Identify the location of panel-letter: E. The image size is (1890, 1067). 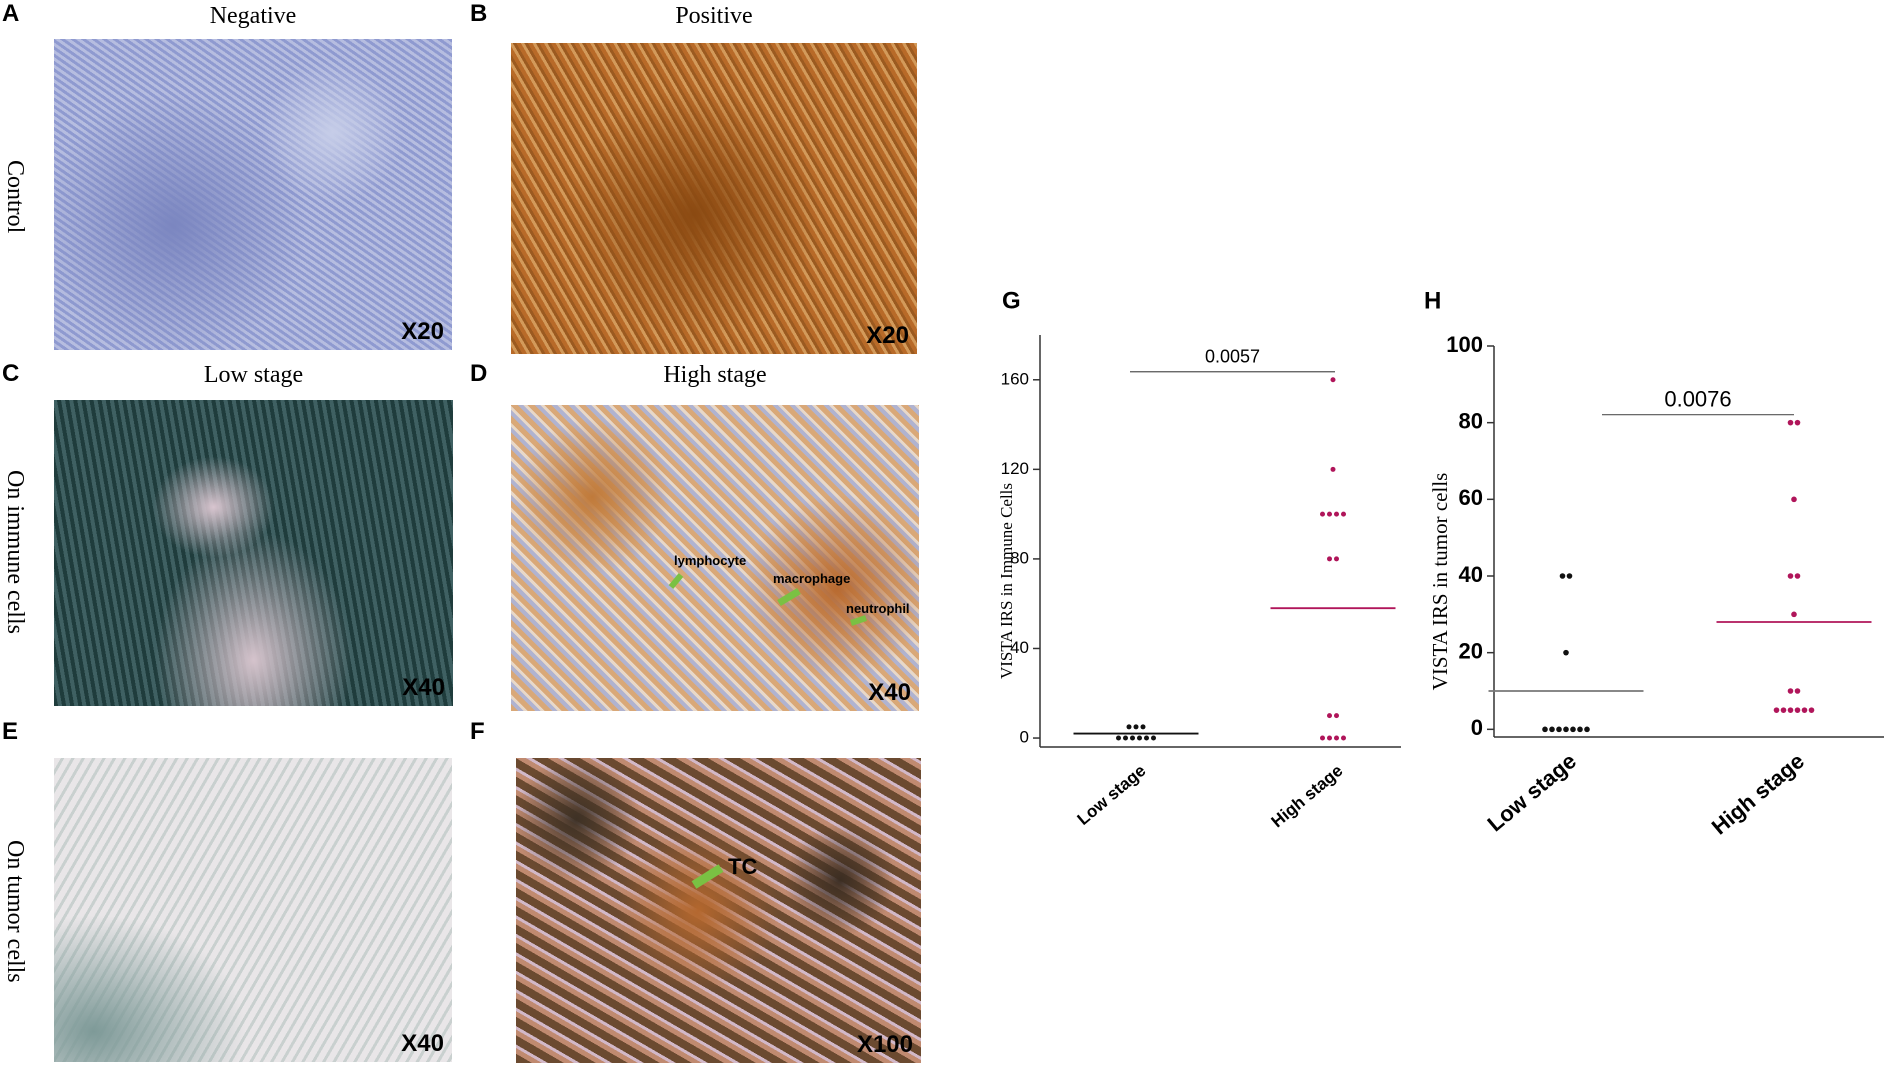
(10, 731).